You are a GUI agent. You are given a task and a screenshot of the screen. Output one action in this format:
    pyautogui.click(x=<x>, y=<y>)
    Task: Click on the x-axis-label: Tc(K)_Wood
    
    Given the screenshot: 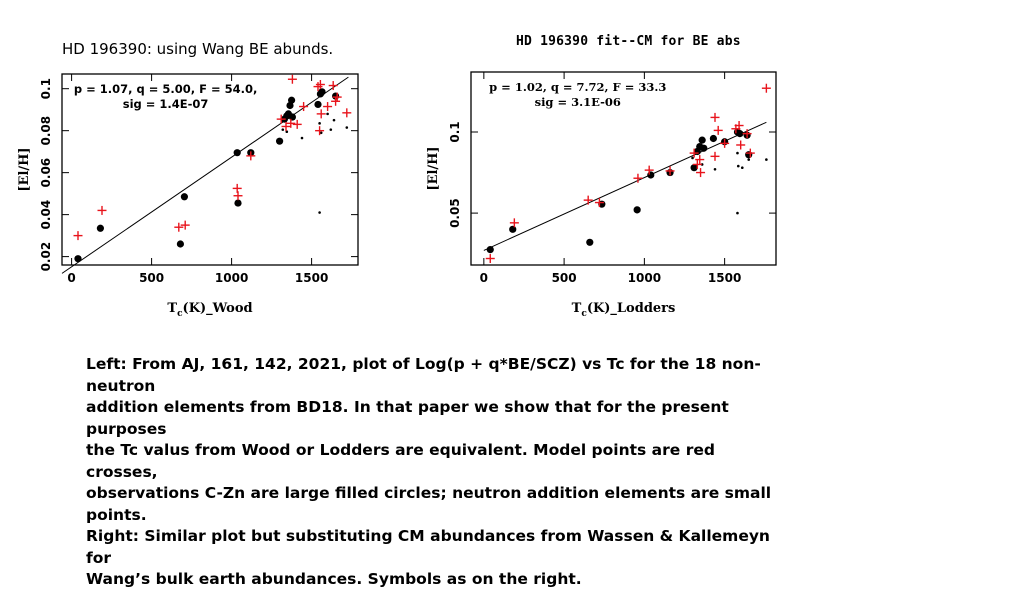 What is the action you would take?
    pyautogui.click(x=209, y=310)
    